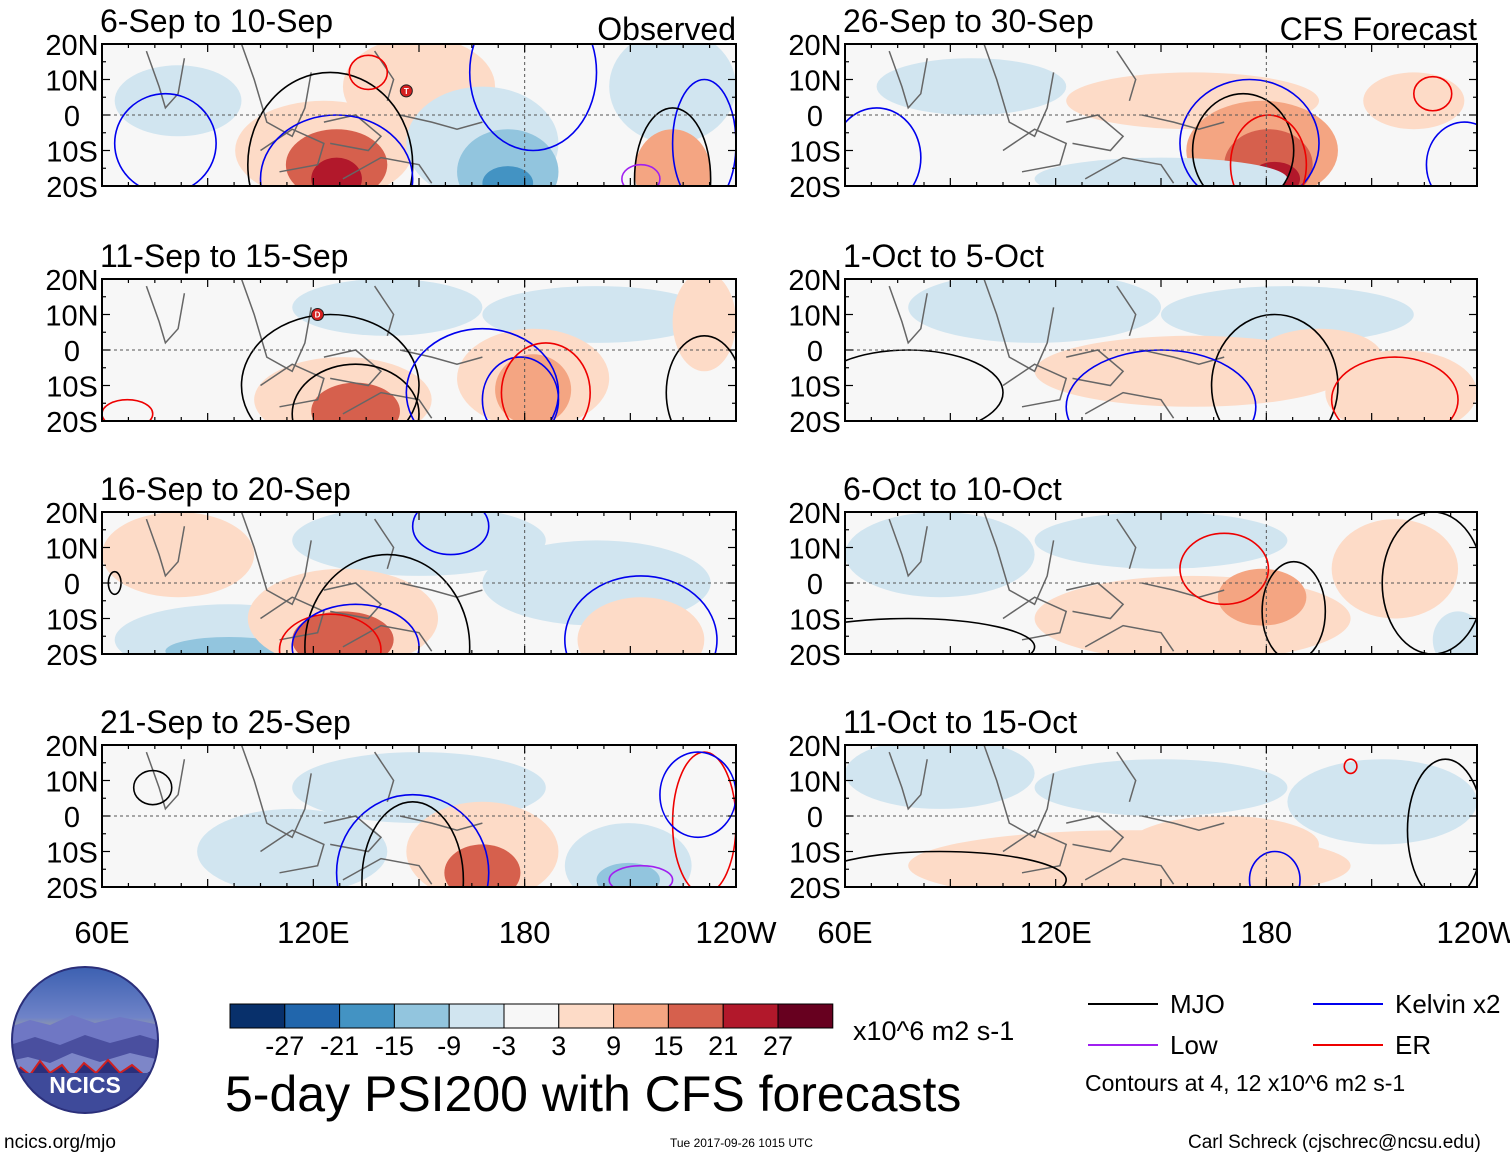 The width and height of the screenshot is (1510, 1159). Describe the element at coordinates (968, 21) in the screenshot. I see `panel-title: 26-Sep to 30-Sep` at that location.